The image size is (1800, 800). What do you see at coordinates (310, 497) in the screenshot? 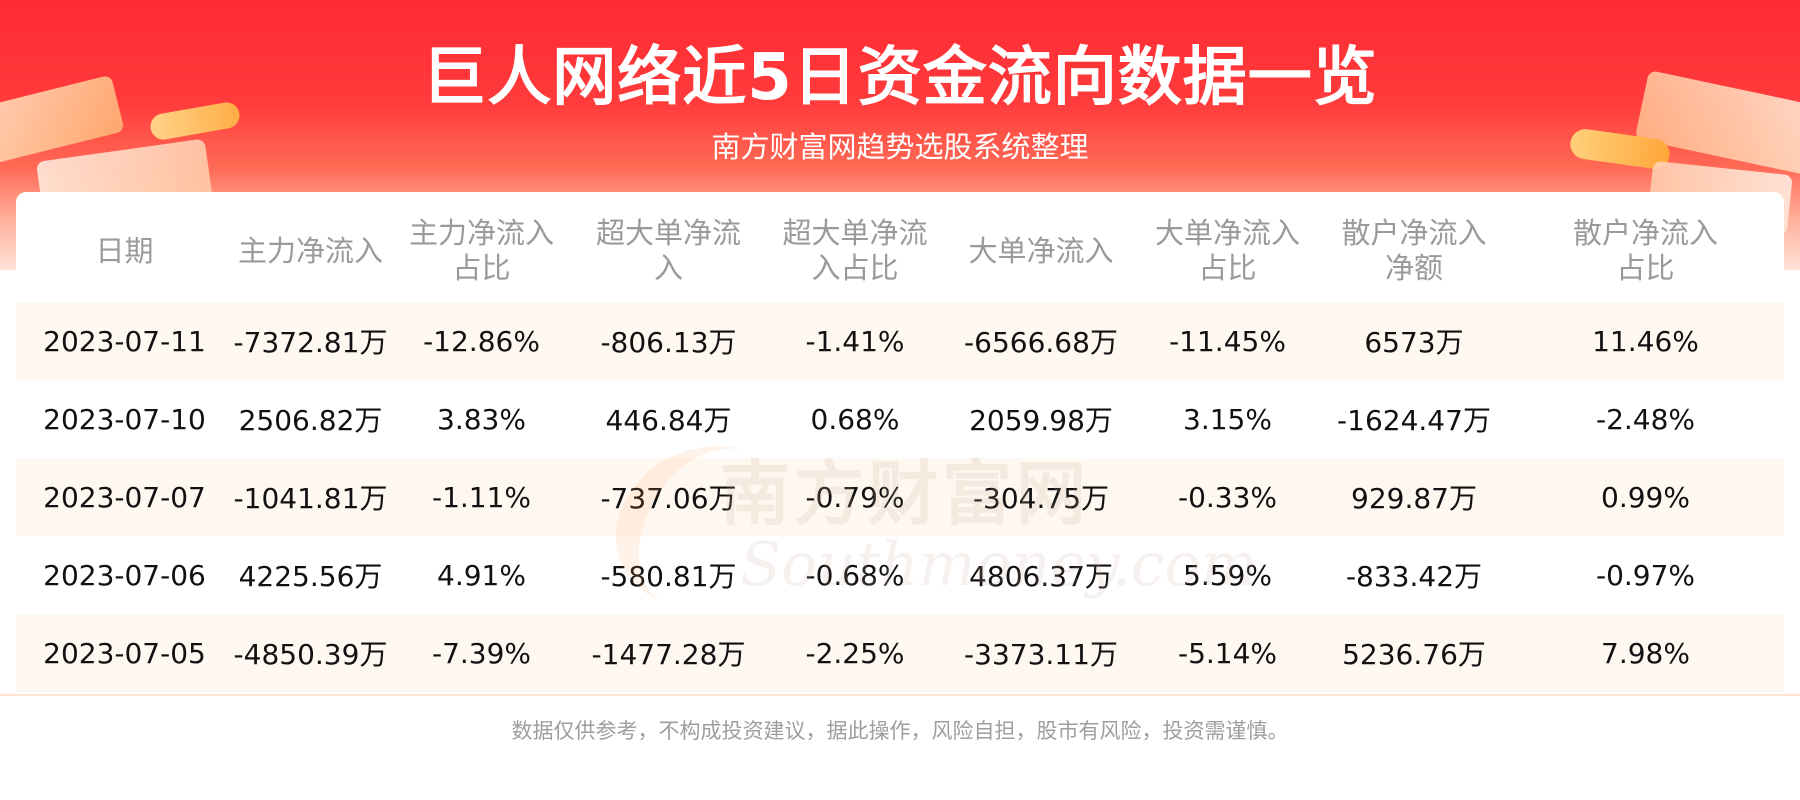
I see `table-cell: -1041.81万` at bounding box center [310, 497].